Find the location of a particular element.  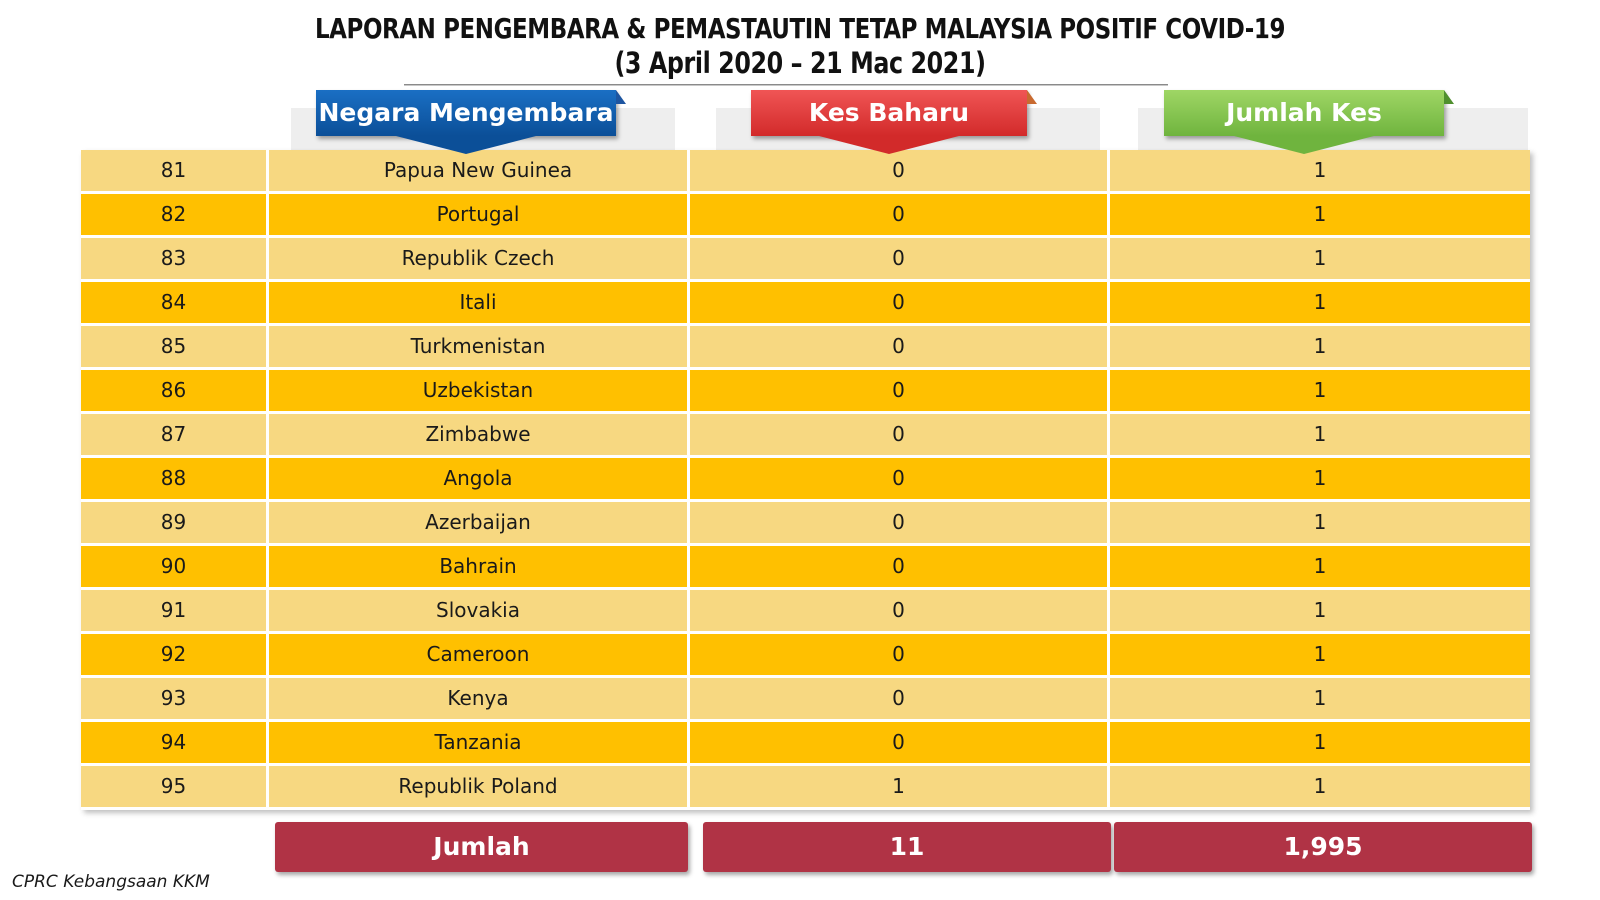

table-row: 83 Republik Czech 0 1 is located at coordinates (805, 260).